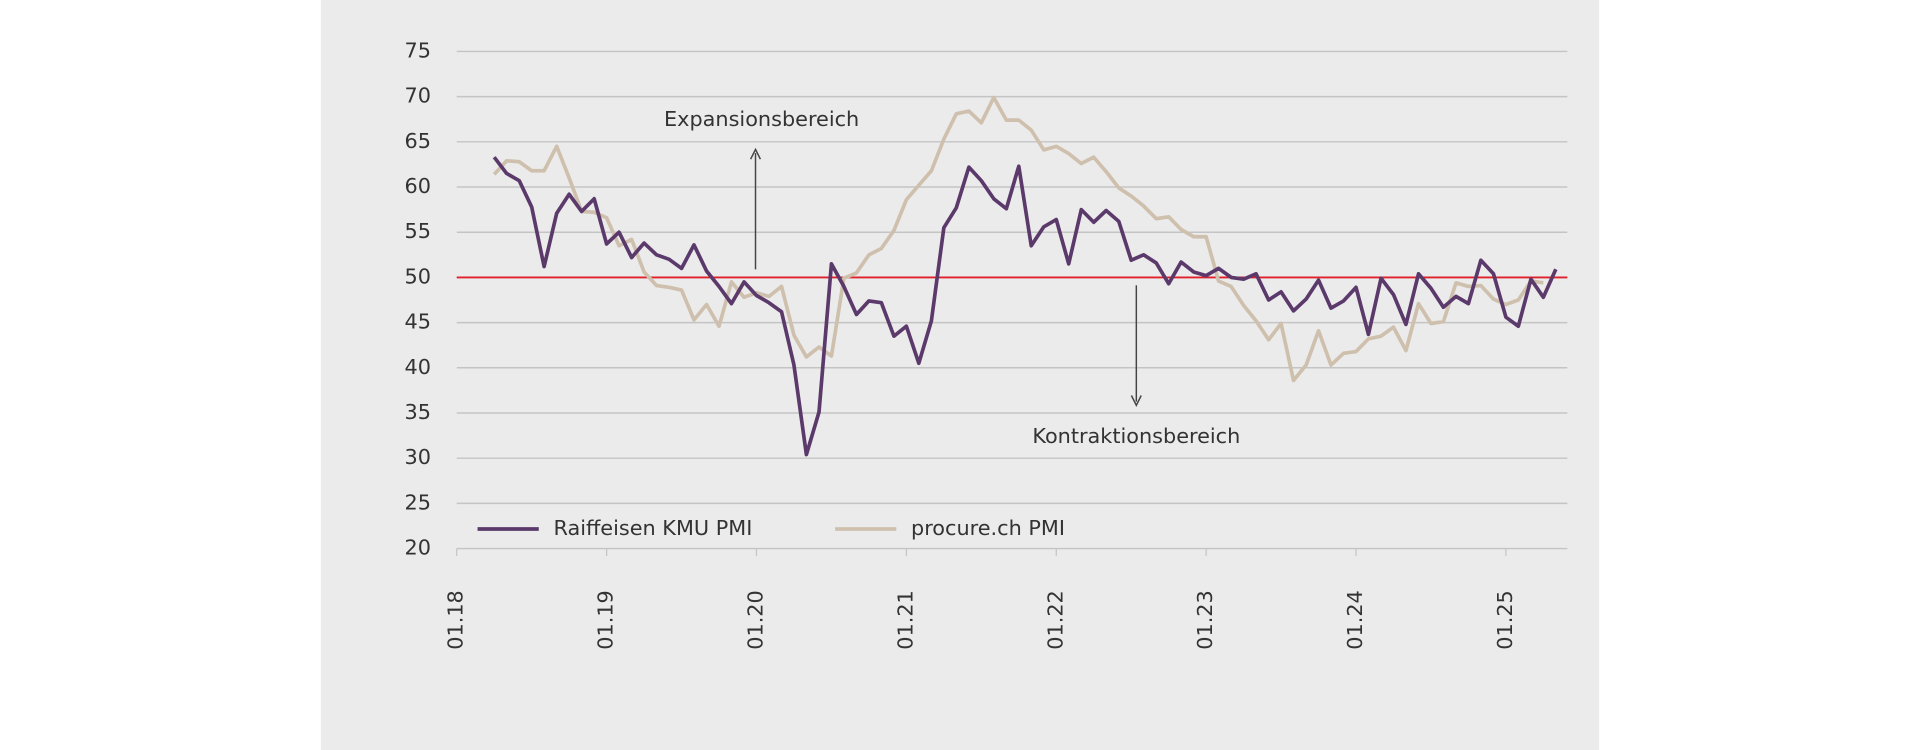 Image resolution: width=1920 pixels, height=750 pixels. I want to click on y-tick-label: 25, so click(418, 502).